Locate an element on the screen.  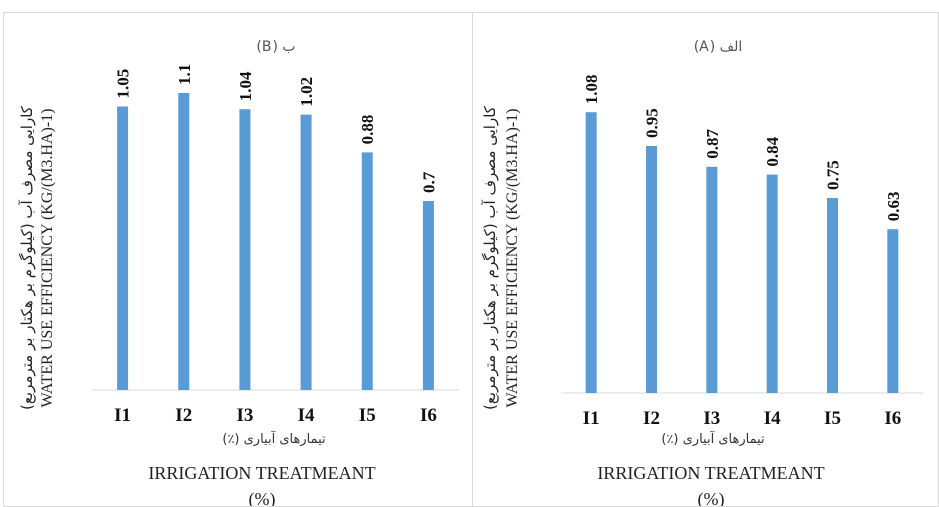
data-label-i4: 1.02 is located at coordinates (306, 92).